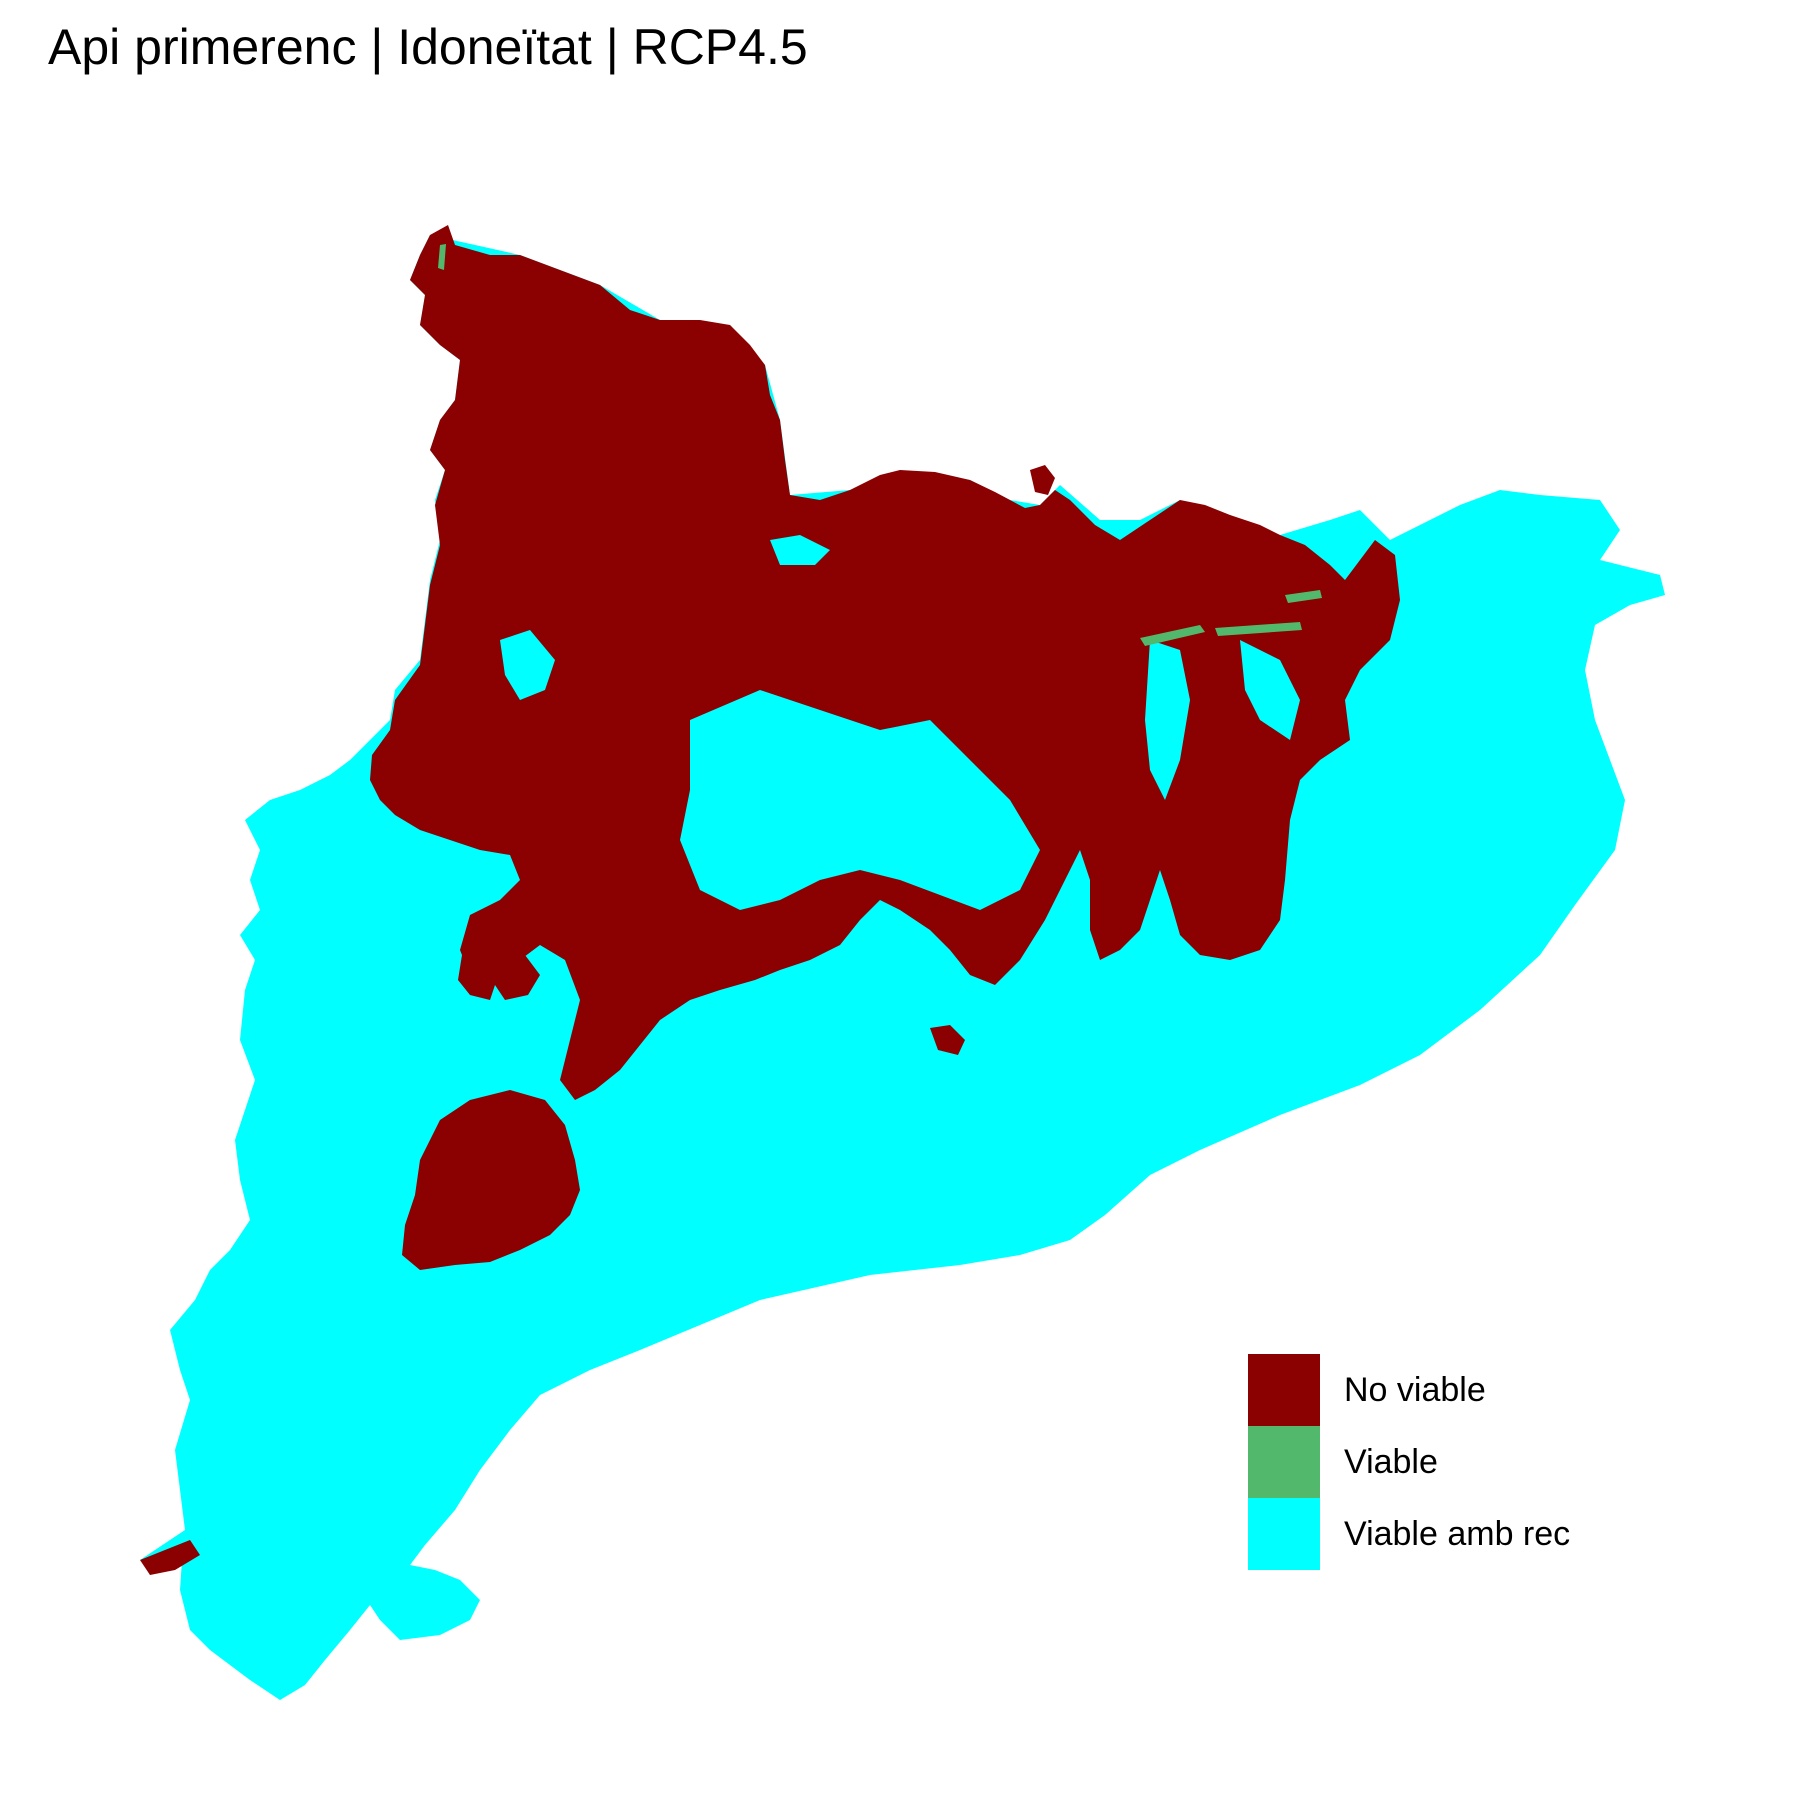  I want to click on legend-label-viable-amb-rec: Viable amb rec, so click(1457, 1533).